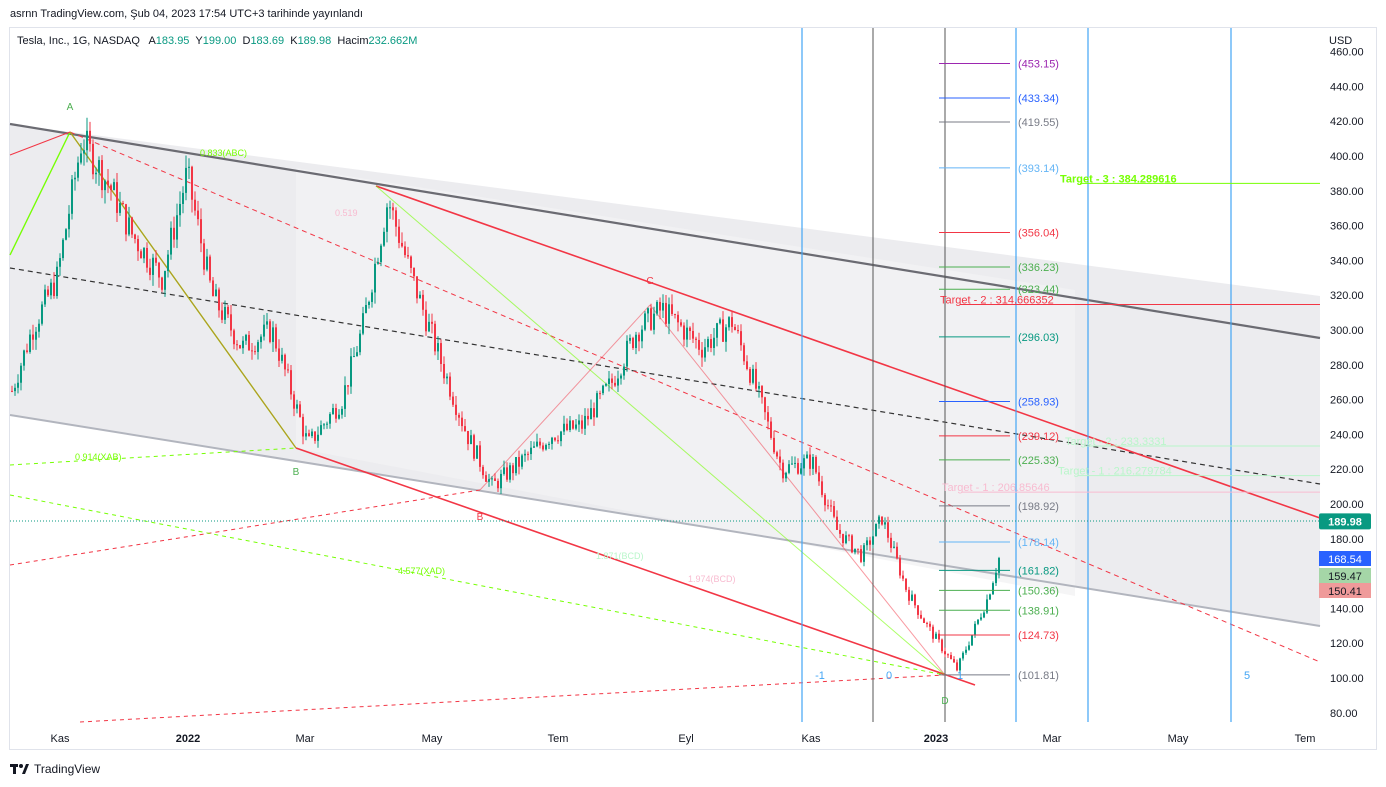  I want to click on low-value: 183.69, so click(267, 41).